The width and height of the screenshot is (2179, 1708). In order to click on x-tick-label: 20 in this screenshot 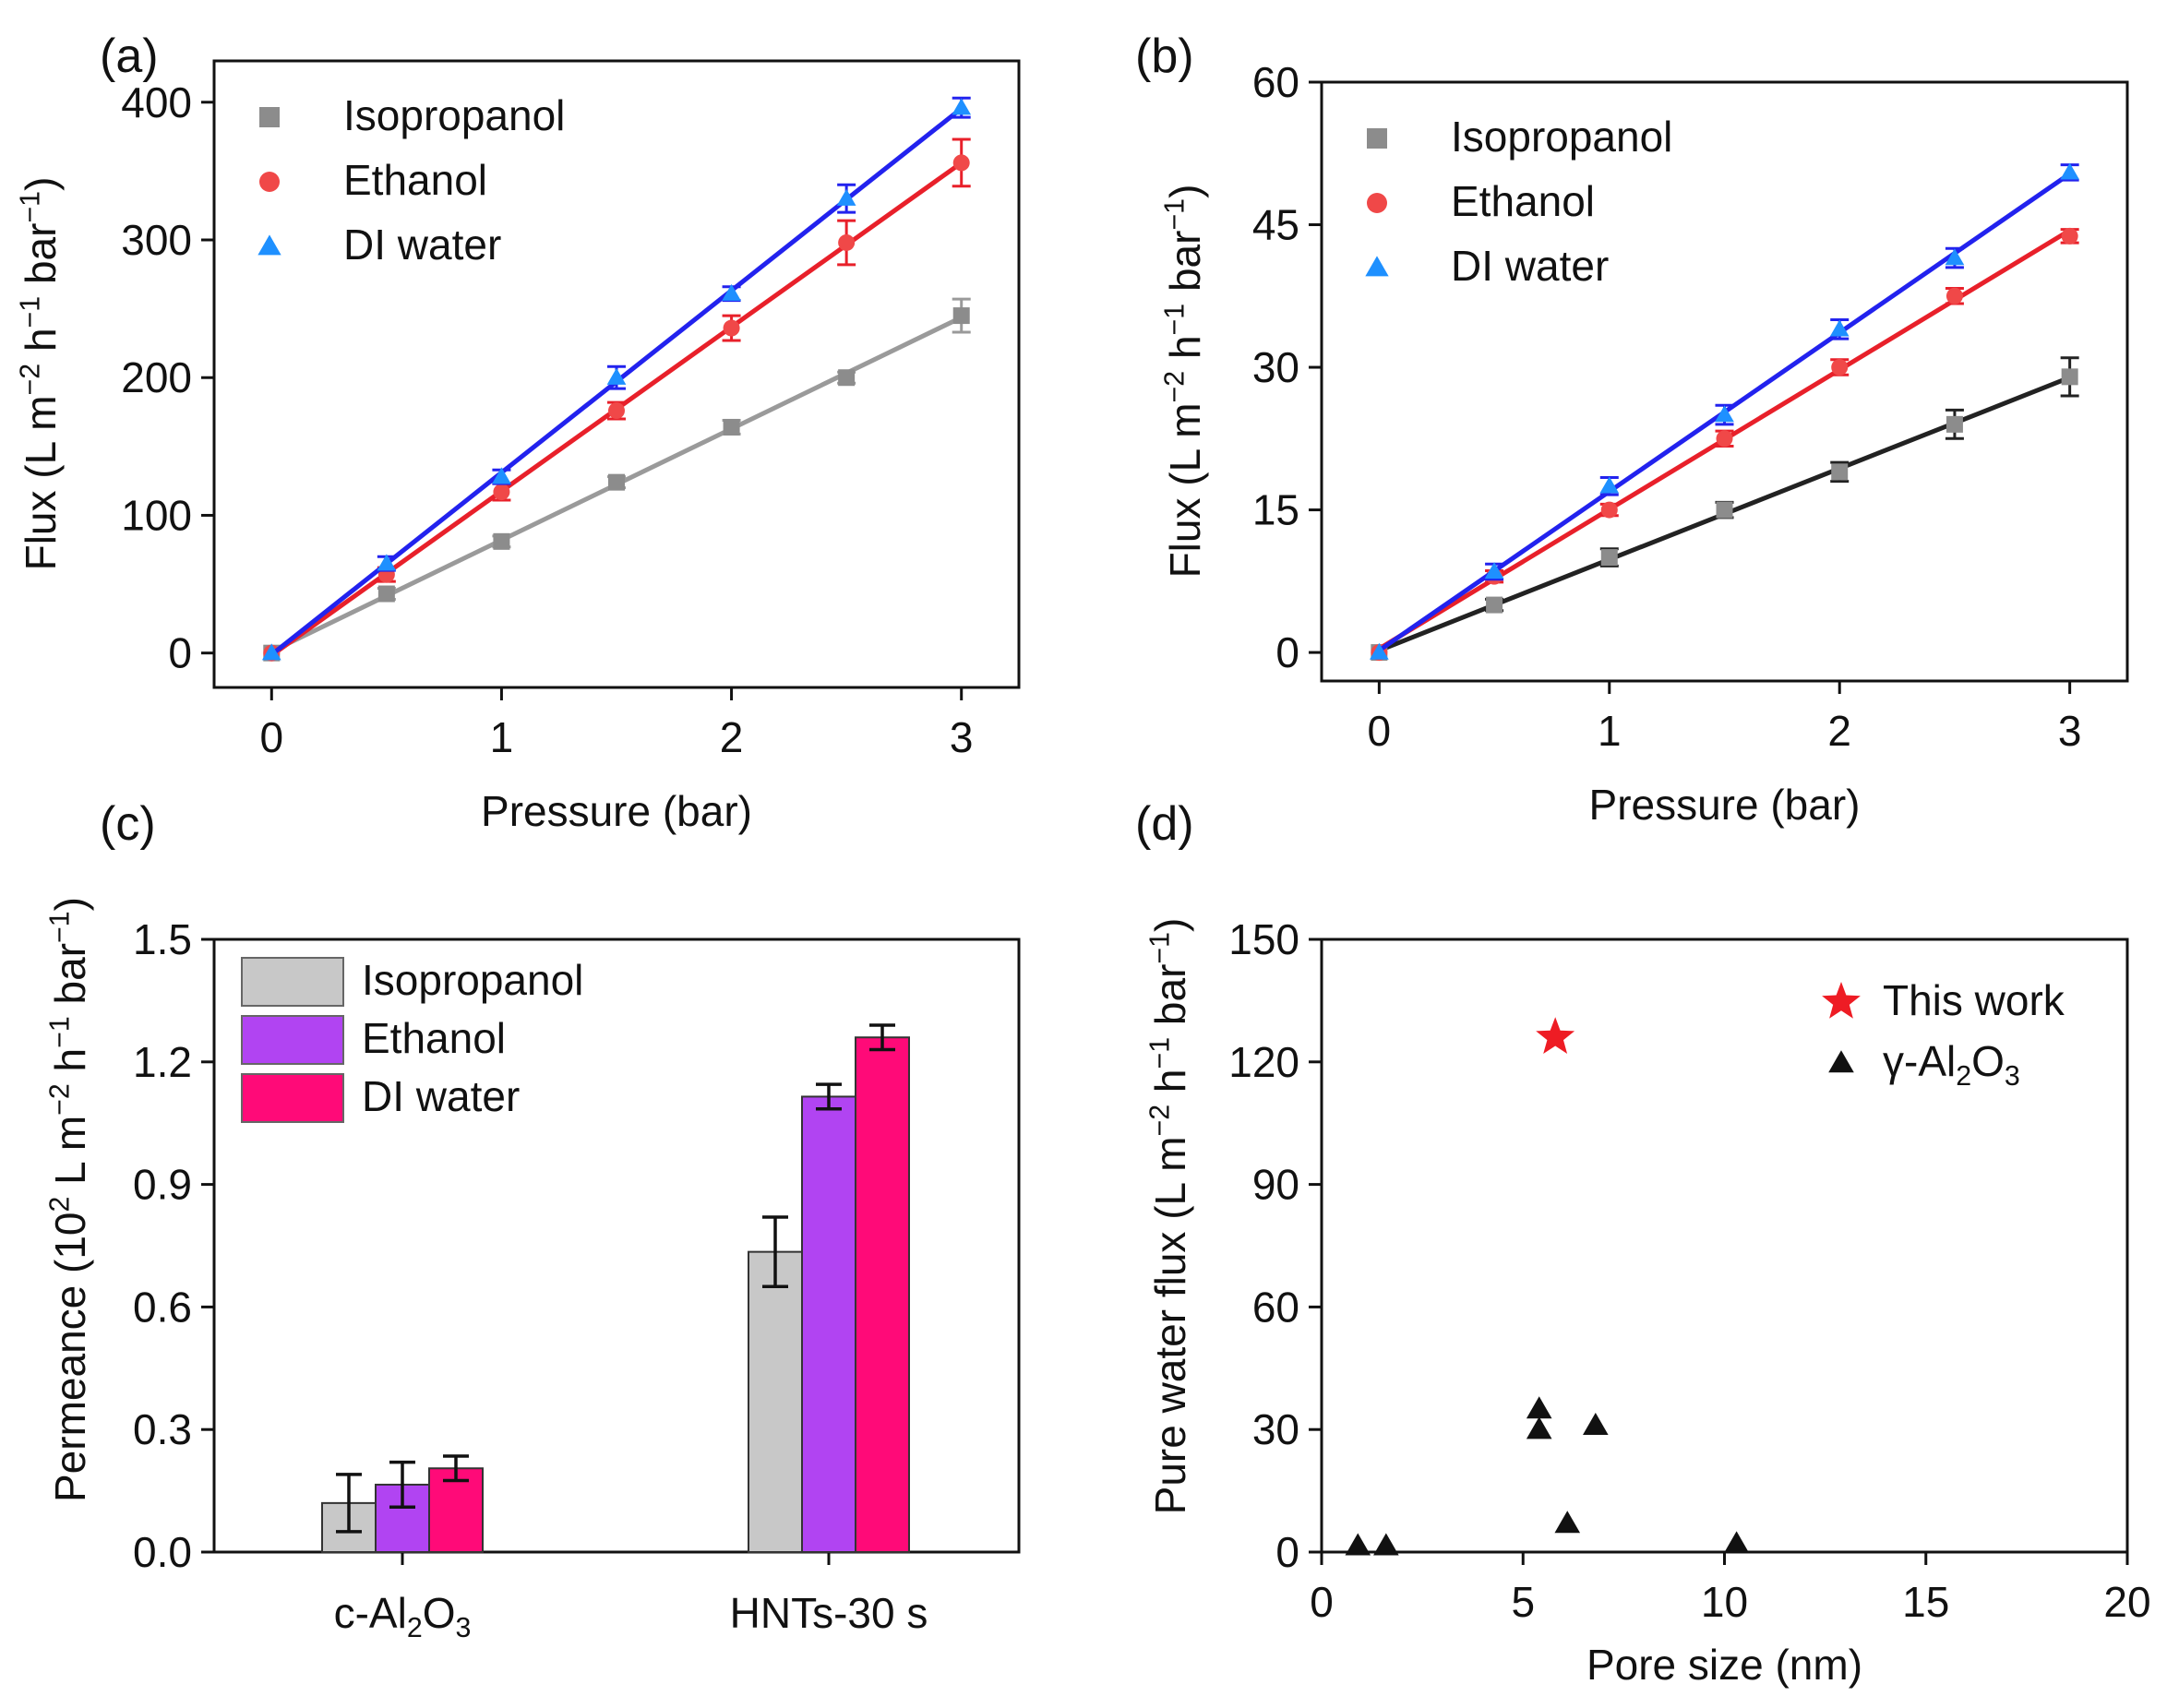, I will do `click(2126, 1602)`.